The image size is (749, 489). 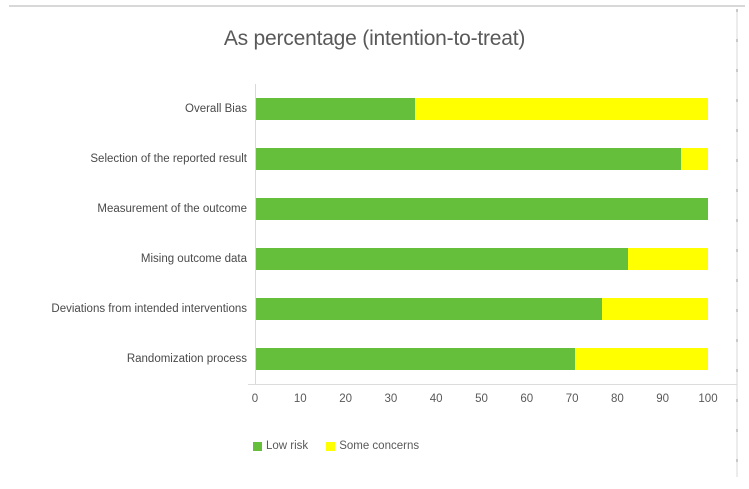 What do you see at coordinates (287, 446) in the screenshot?
I see `legend-label-low-risk: Low risk` at bounding box center [287, 446].